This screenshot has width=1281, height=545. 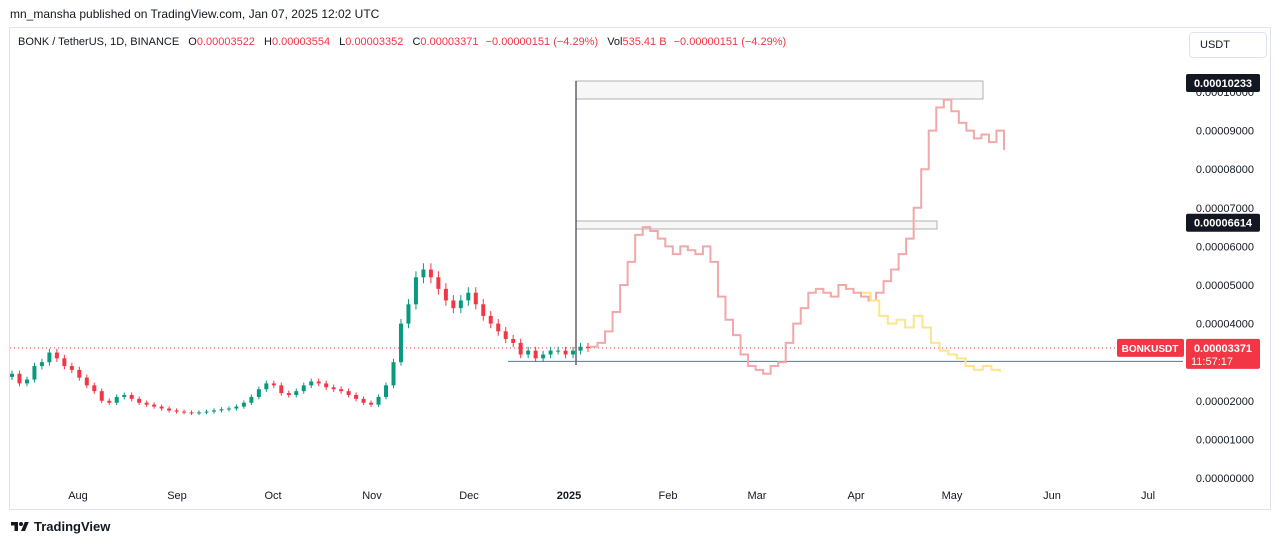 I want to click on x-tick-label: 2025, so click(x=569, y=496).